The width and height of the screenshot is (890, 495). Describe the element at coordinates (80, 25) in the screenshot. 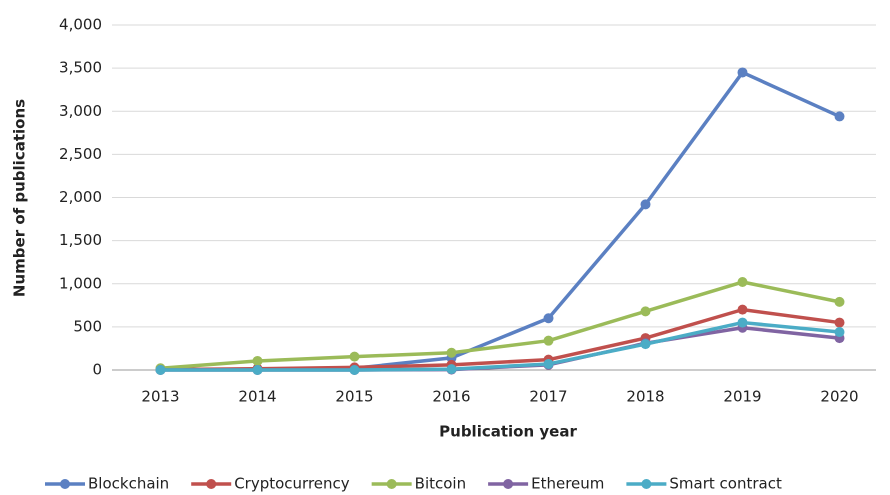

I see `y-tick-label: 4,000` at that location.